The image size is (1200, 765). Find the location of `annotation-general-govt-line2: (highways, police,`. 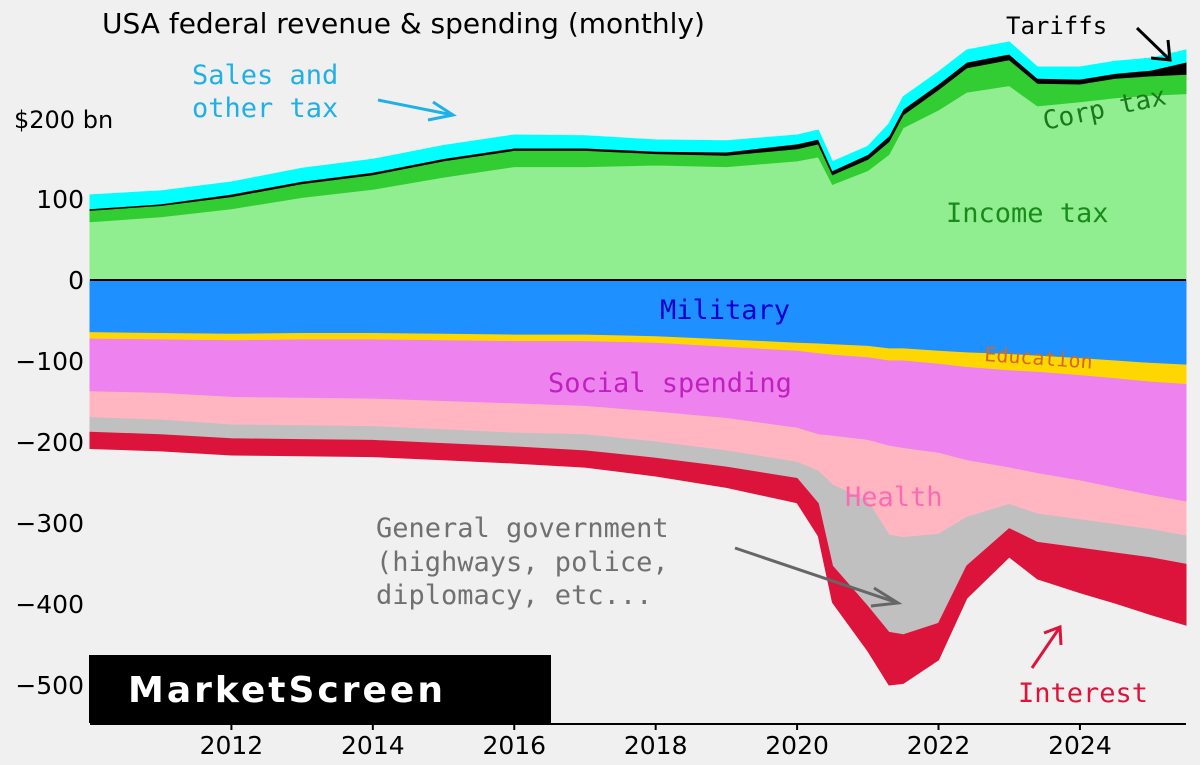

annotation-general-govt-line2: (highways, police, is located at coordinates (522, 562).